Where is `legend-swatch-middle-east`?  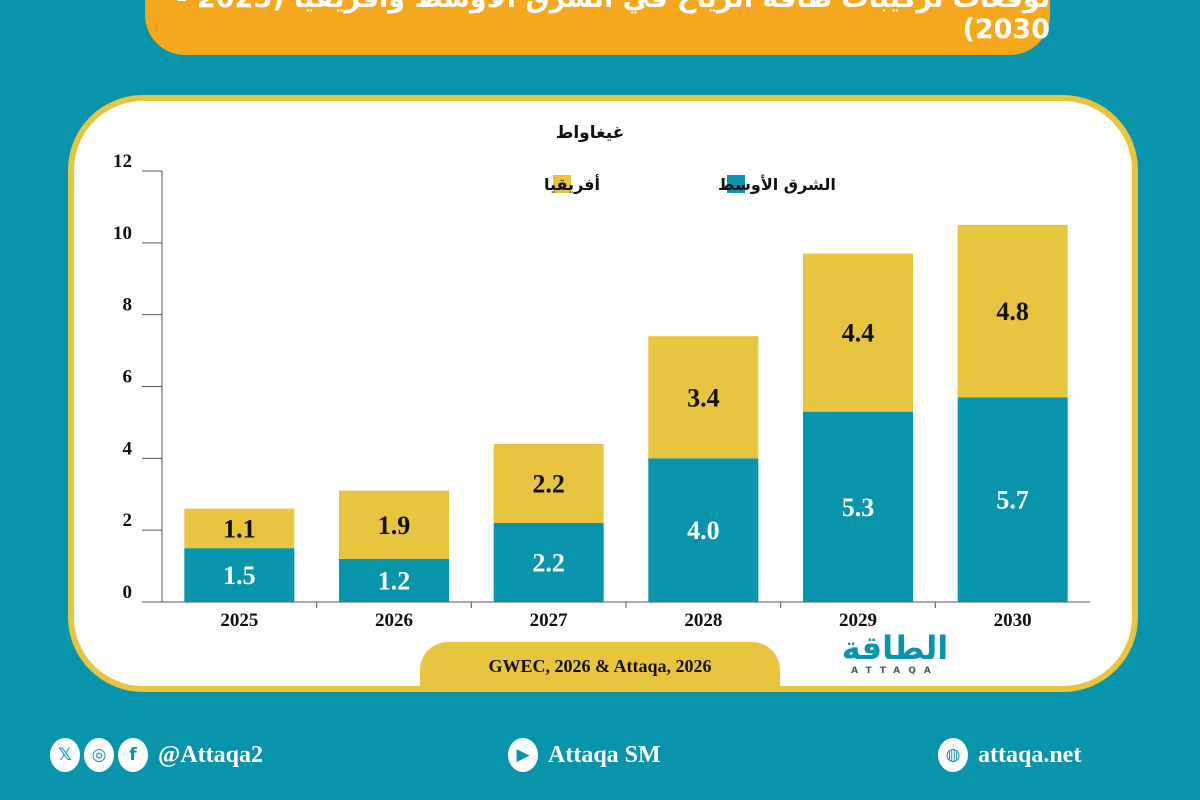
legend-swatch-middle-east is located at coordinates (736, 184).